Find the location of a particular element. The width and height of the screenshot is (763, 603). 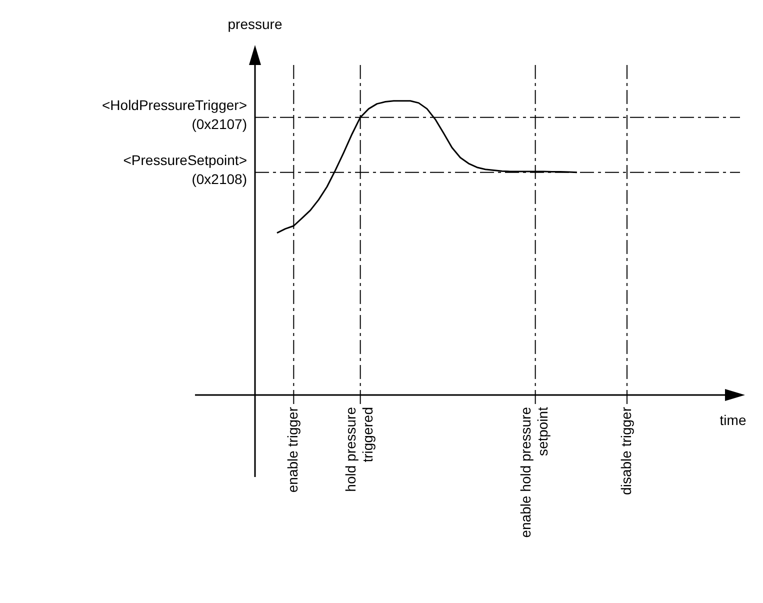

ref-line-label: <HoldPressureTrigger> (0x2107) is located at coordinates (174, 114).